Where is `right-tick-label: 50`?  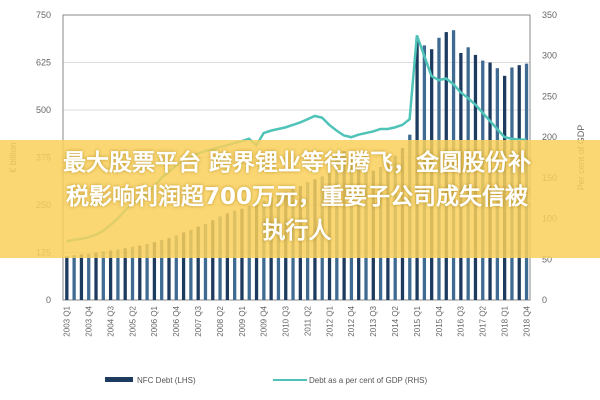
right-tick-label: 50 is located at coordinates (547, 259).